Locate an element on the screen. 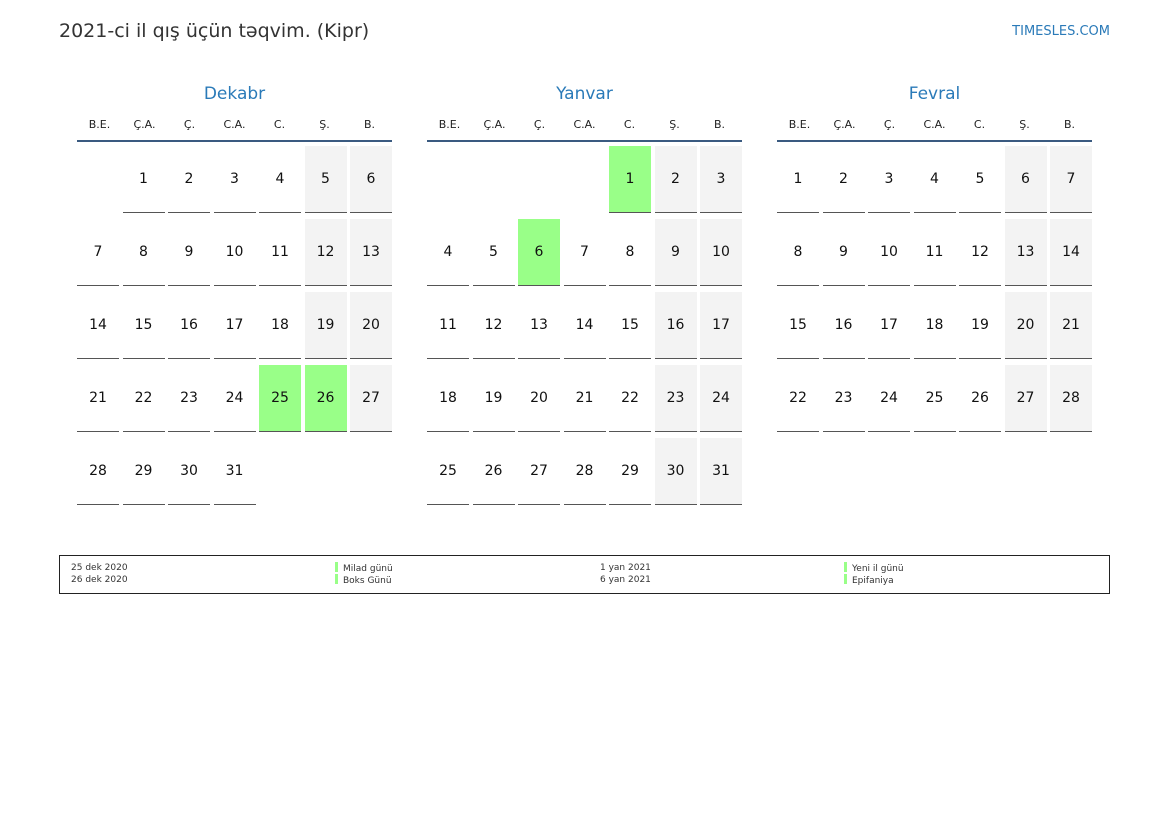 The width and height of the screenshot is (1169, 827). weekday-label: B. is located at coordinates (1069, 124).